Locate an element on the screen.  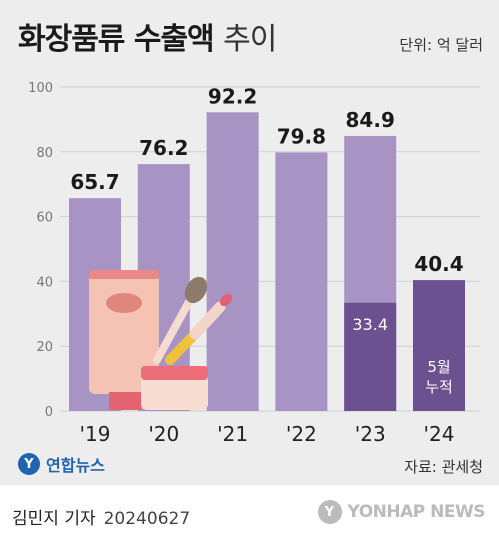
source-label: 자료: 관세청 is located at coordinates (443, 467).